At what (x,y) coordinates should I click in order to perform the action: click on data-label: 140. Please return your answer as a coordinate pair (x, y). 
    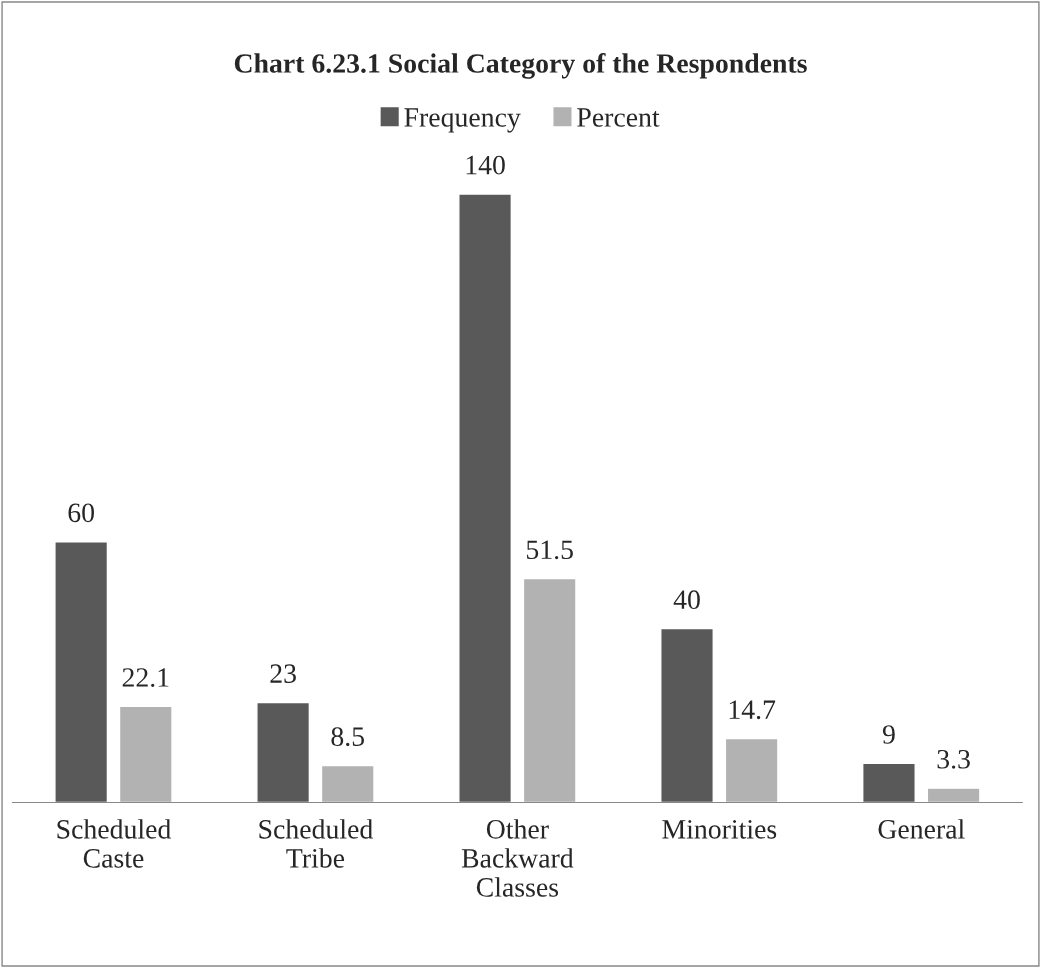
    Looking at the image, I should click on (485, 165).